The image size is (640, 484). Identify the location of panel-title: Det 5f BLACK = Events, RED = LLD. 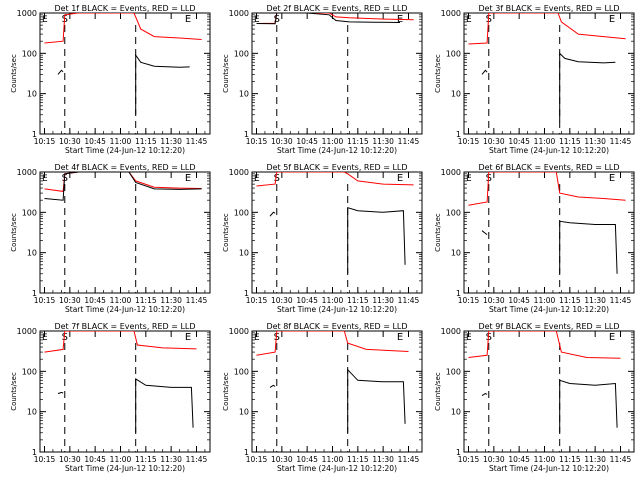
(336, 167).